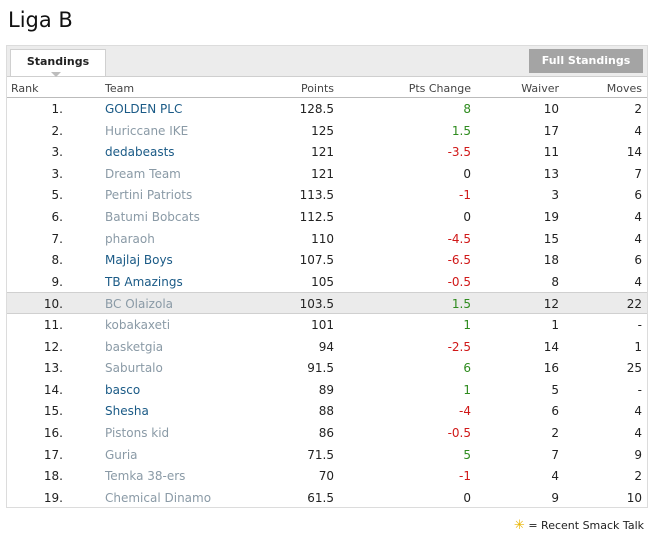 Image resolution: width=654 pixels, height=549 pixels. What do you see at coordinates (145, 476) in the screenshot?
I see `cell-team: Temka 38-ers` at bounding box center [145, 476].